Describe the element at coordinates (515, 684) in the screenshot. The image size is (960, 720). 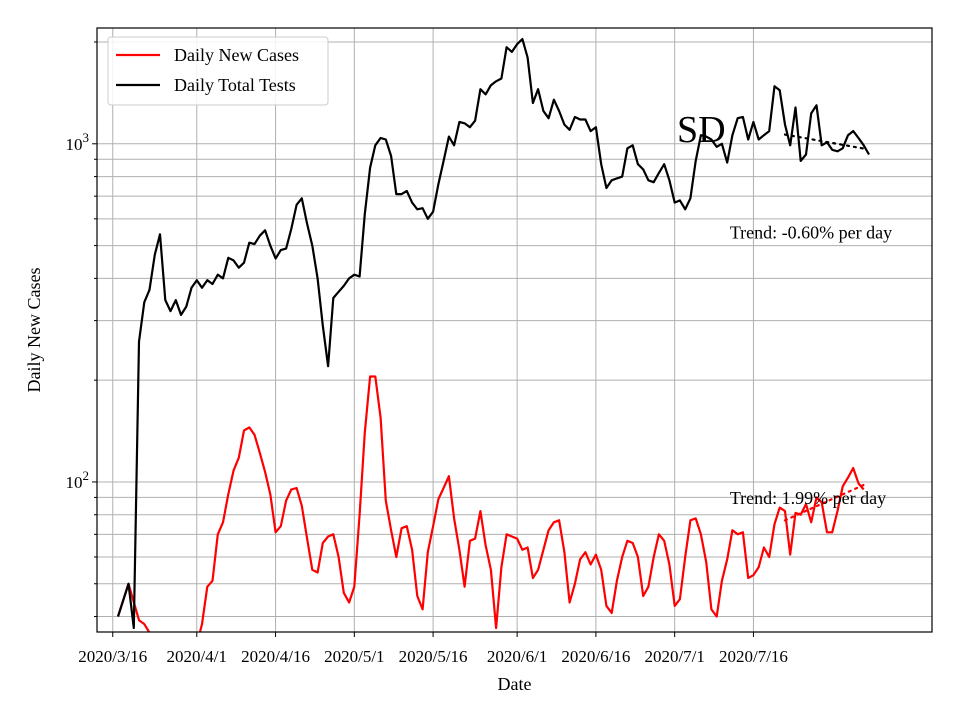
I see `x-axis-label: Date` at that location.